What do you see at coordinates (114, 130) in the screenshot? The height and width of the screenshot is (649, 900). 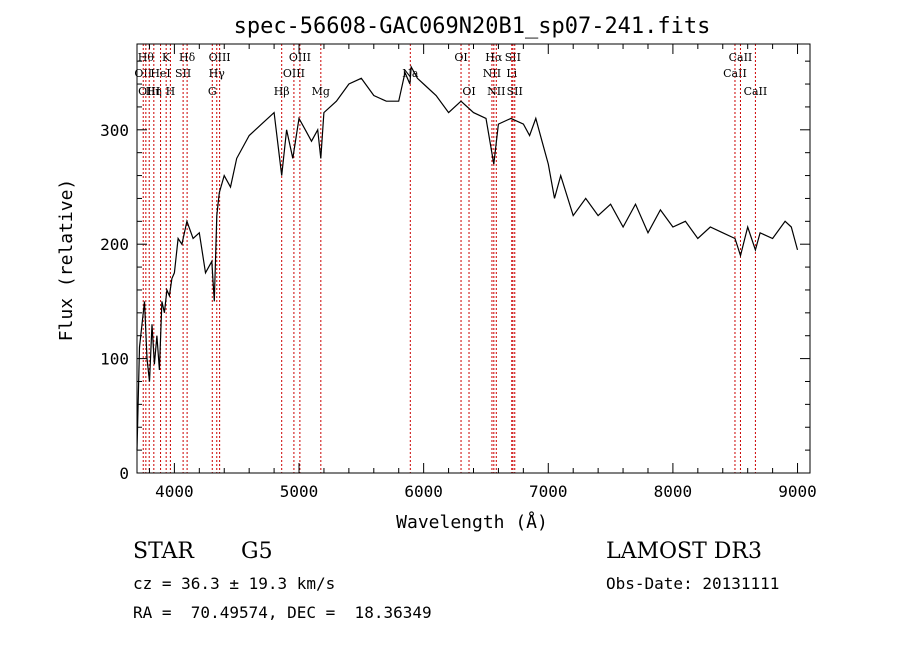 I see `y-tick-label: 300` at bounding box center [114, 130].